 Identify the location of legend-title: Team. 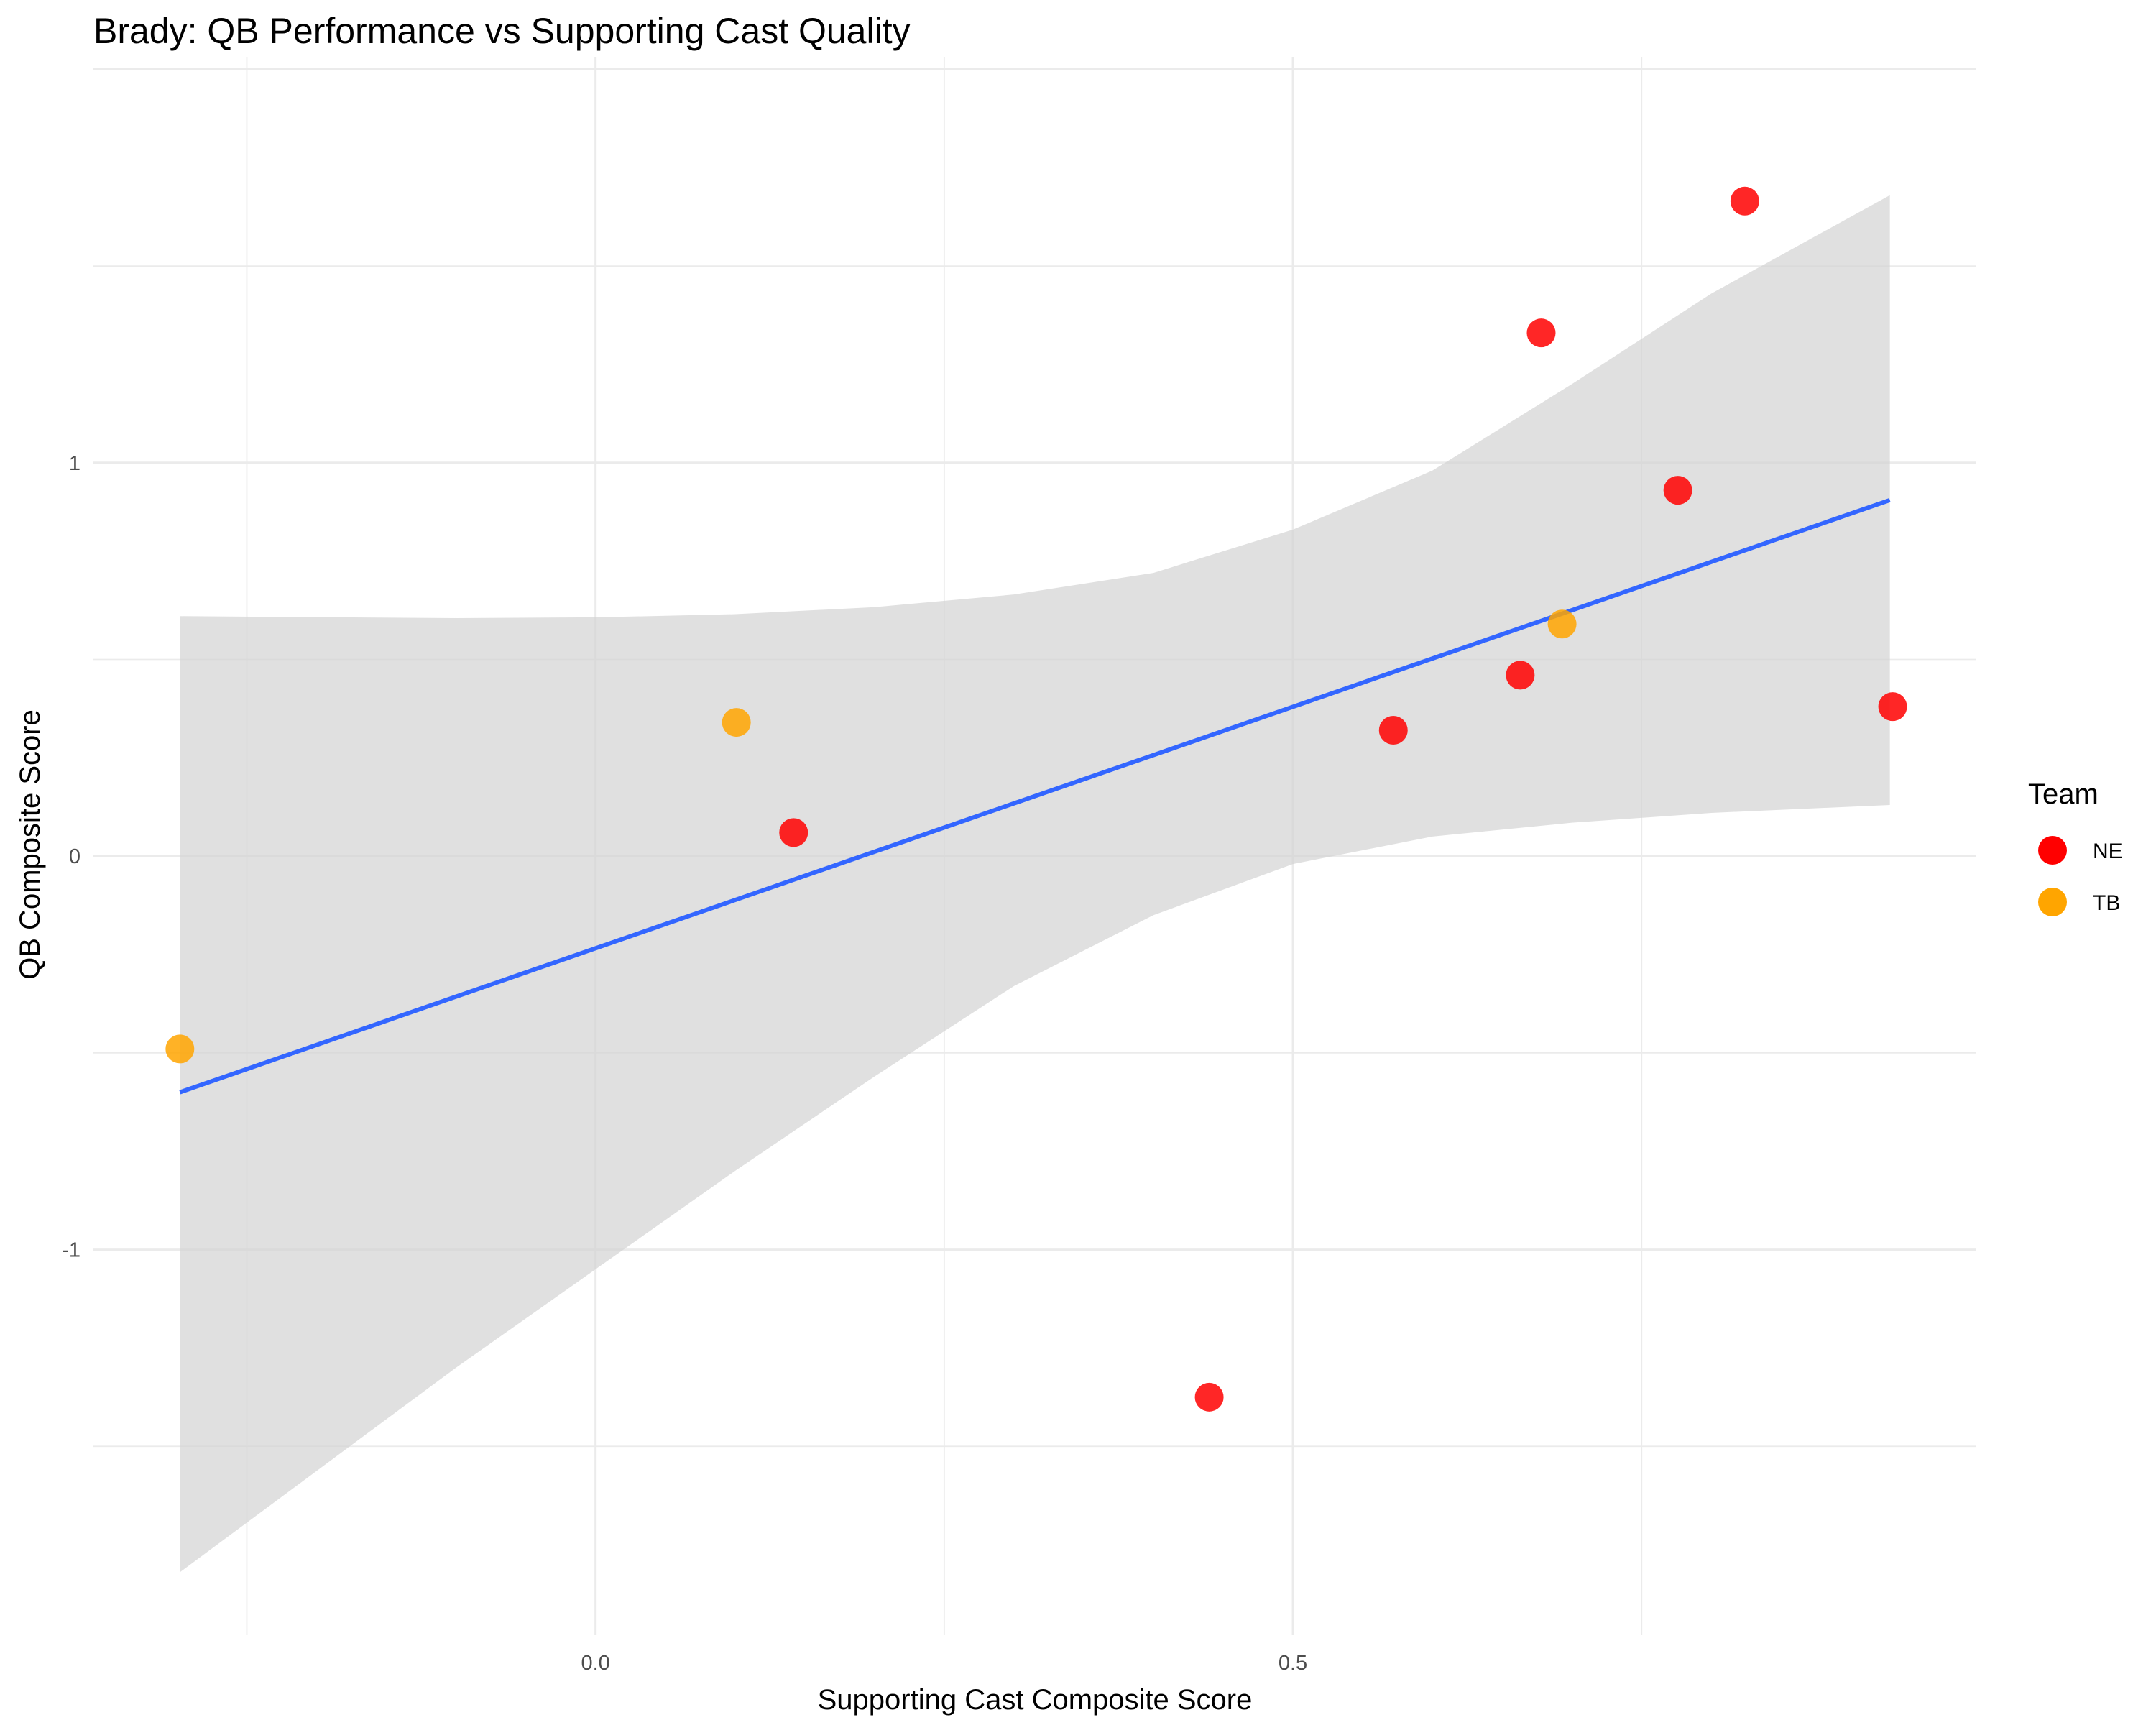
(2063, 794).